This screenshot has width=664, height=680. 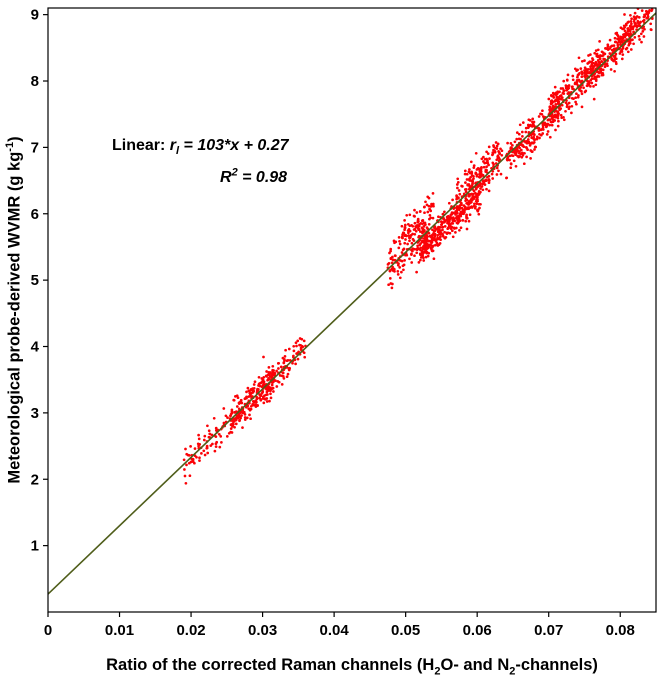 I want to click on fit-equation-expression: = 103*x + 0.27, so click(x=234, y=145).